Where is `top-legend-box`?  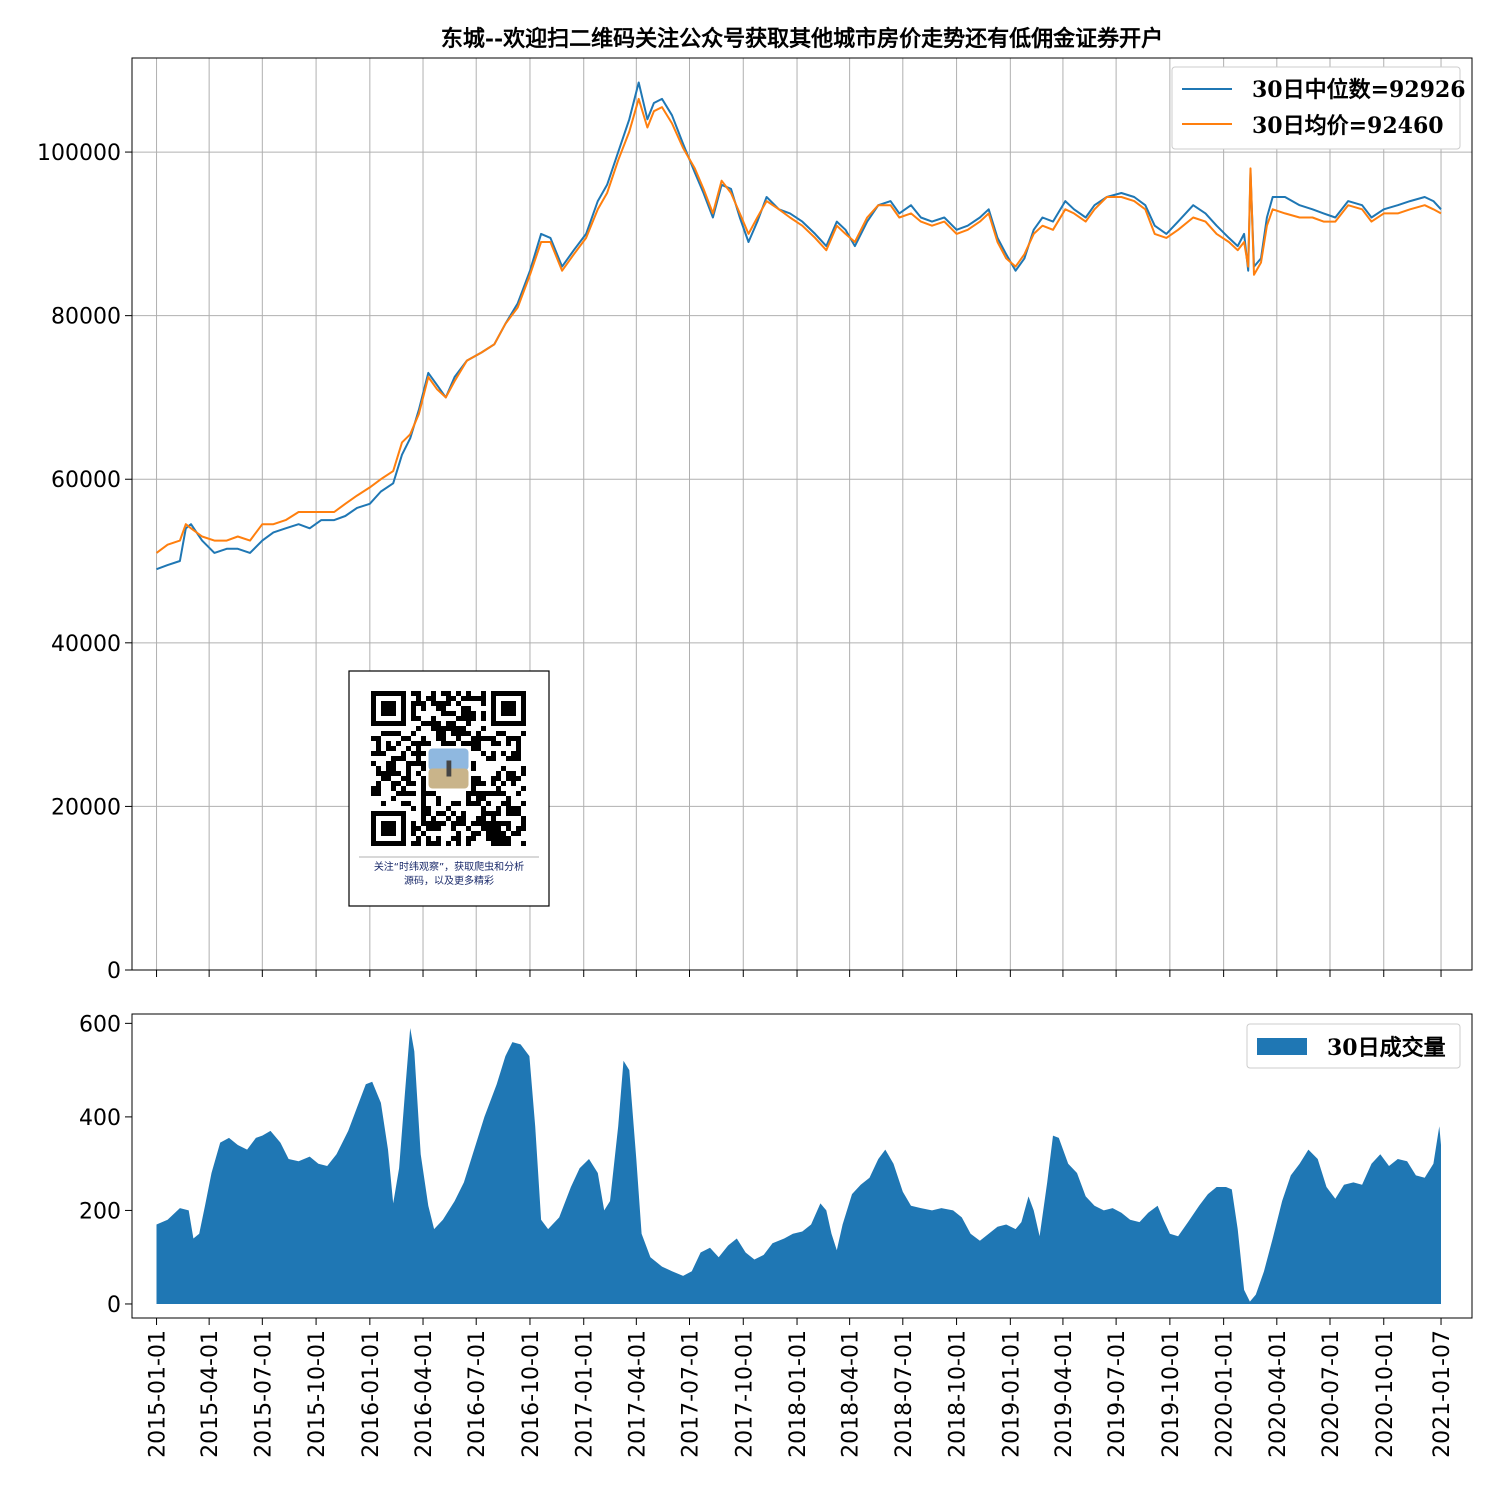 top-legend-box is located at coordinates (1316, 108).